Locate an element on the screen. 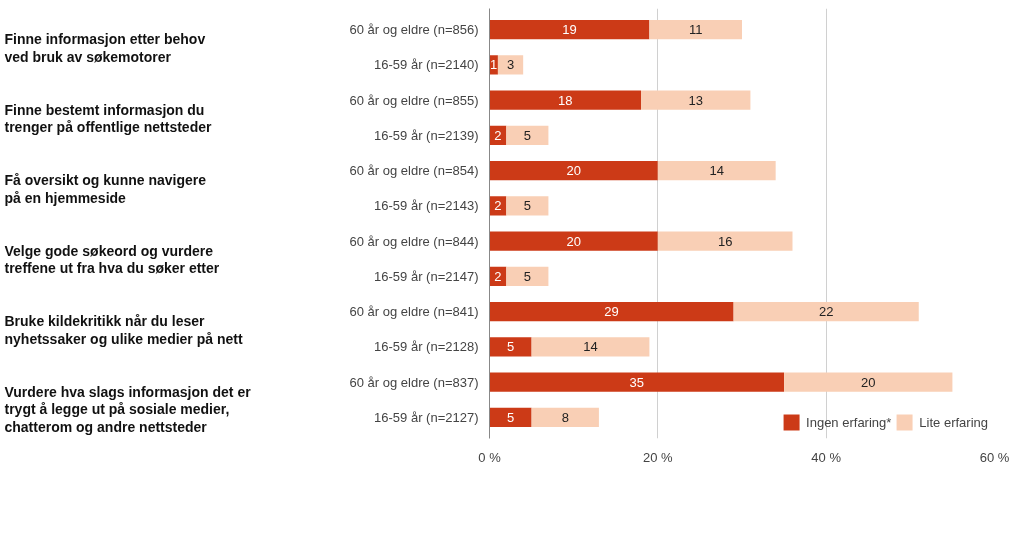 The image size is (1031, 547). text: Finne bestemt informasjon du trenger på offentlige nettsteder is located at coordinates (108, 118).